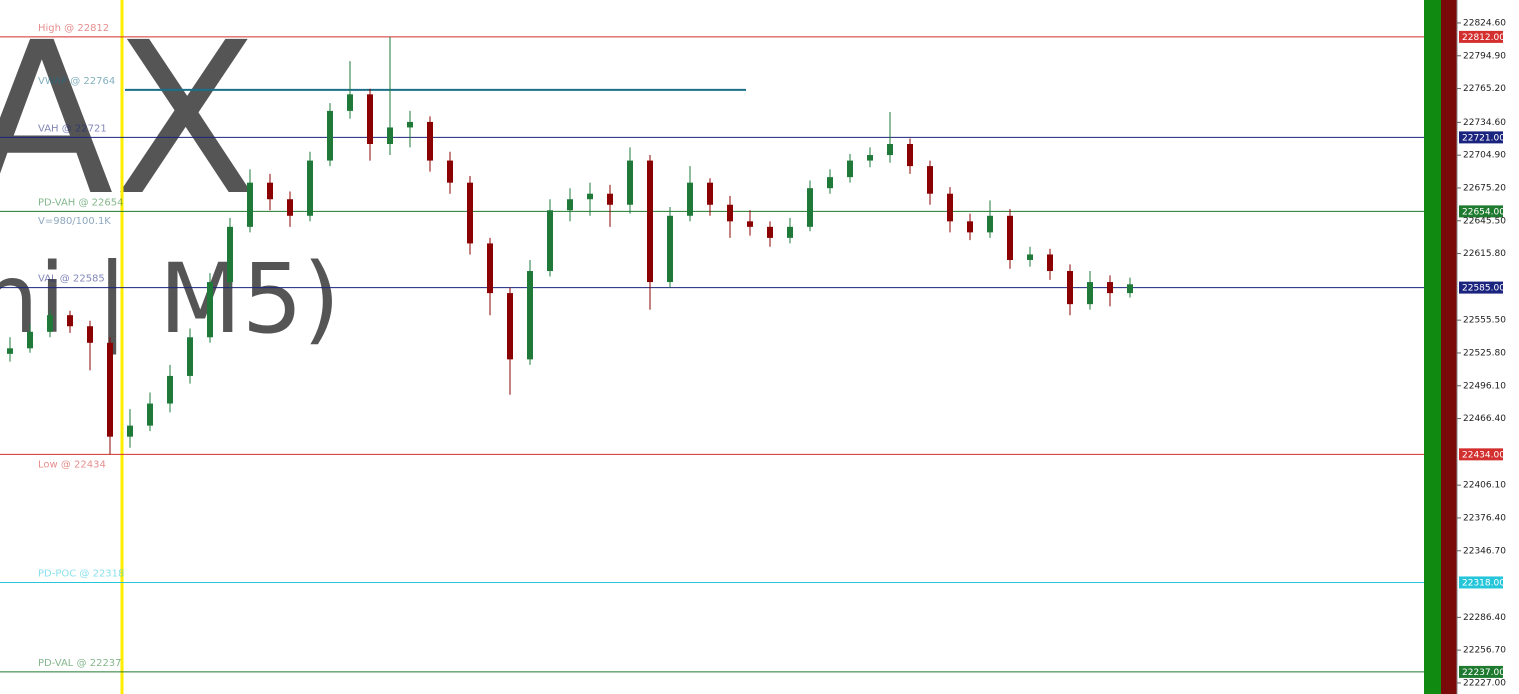  I want to click on price-tag-label: 22237.00, so click(1483, 673).